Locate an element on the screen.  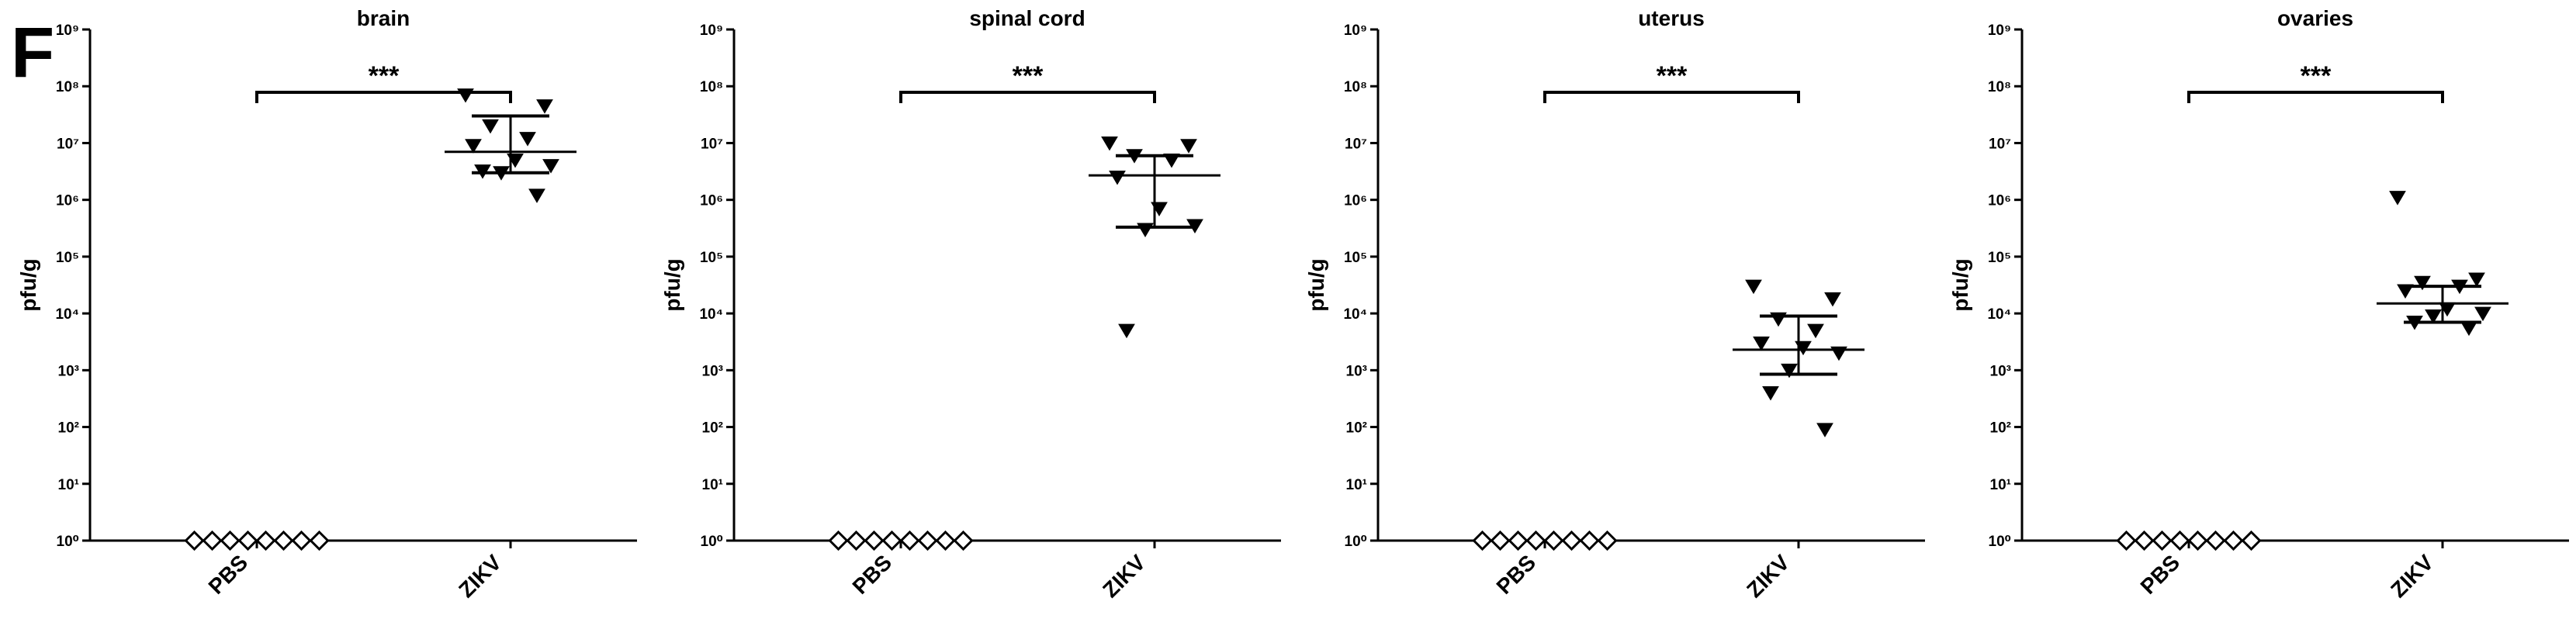
panel-letter: F is located at coordinates (33, 52).